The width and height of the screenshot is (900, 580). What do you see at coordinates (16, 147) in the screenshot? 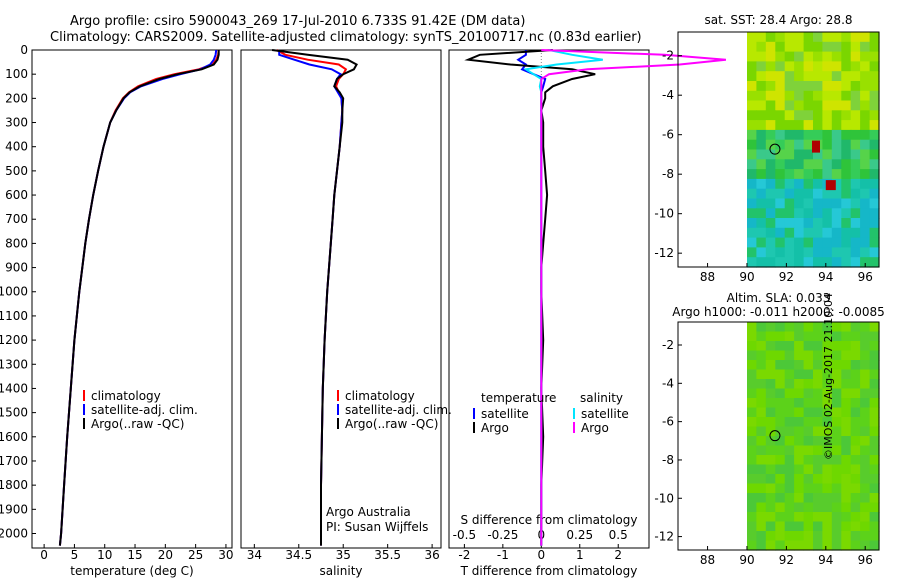
I see `depth-tick-label: 400` at bounding box center [16, 147].